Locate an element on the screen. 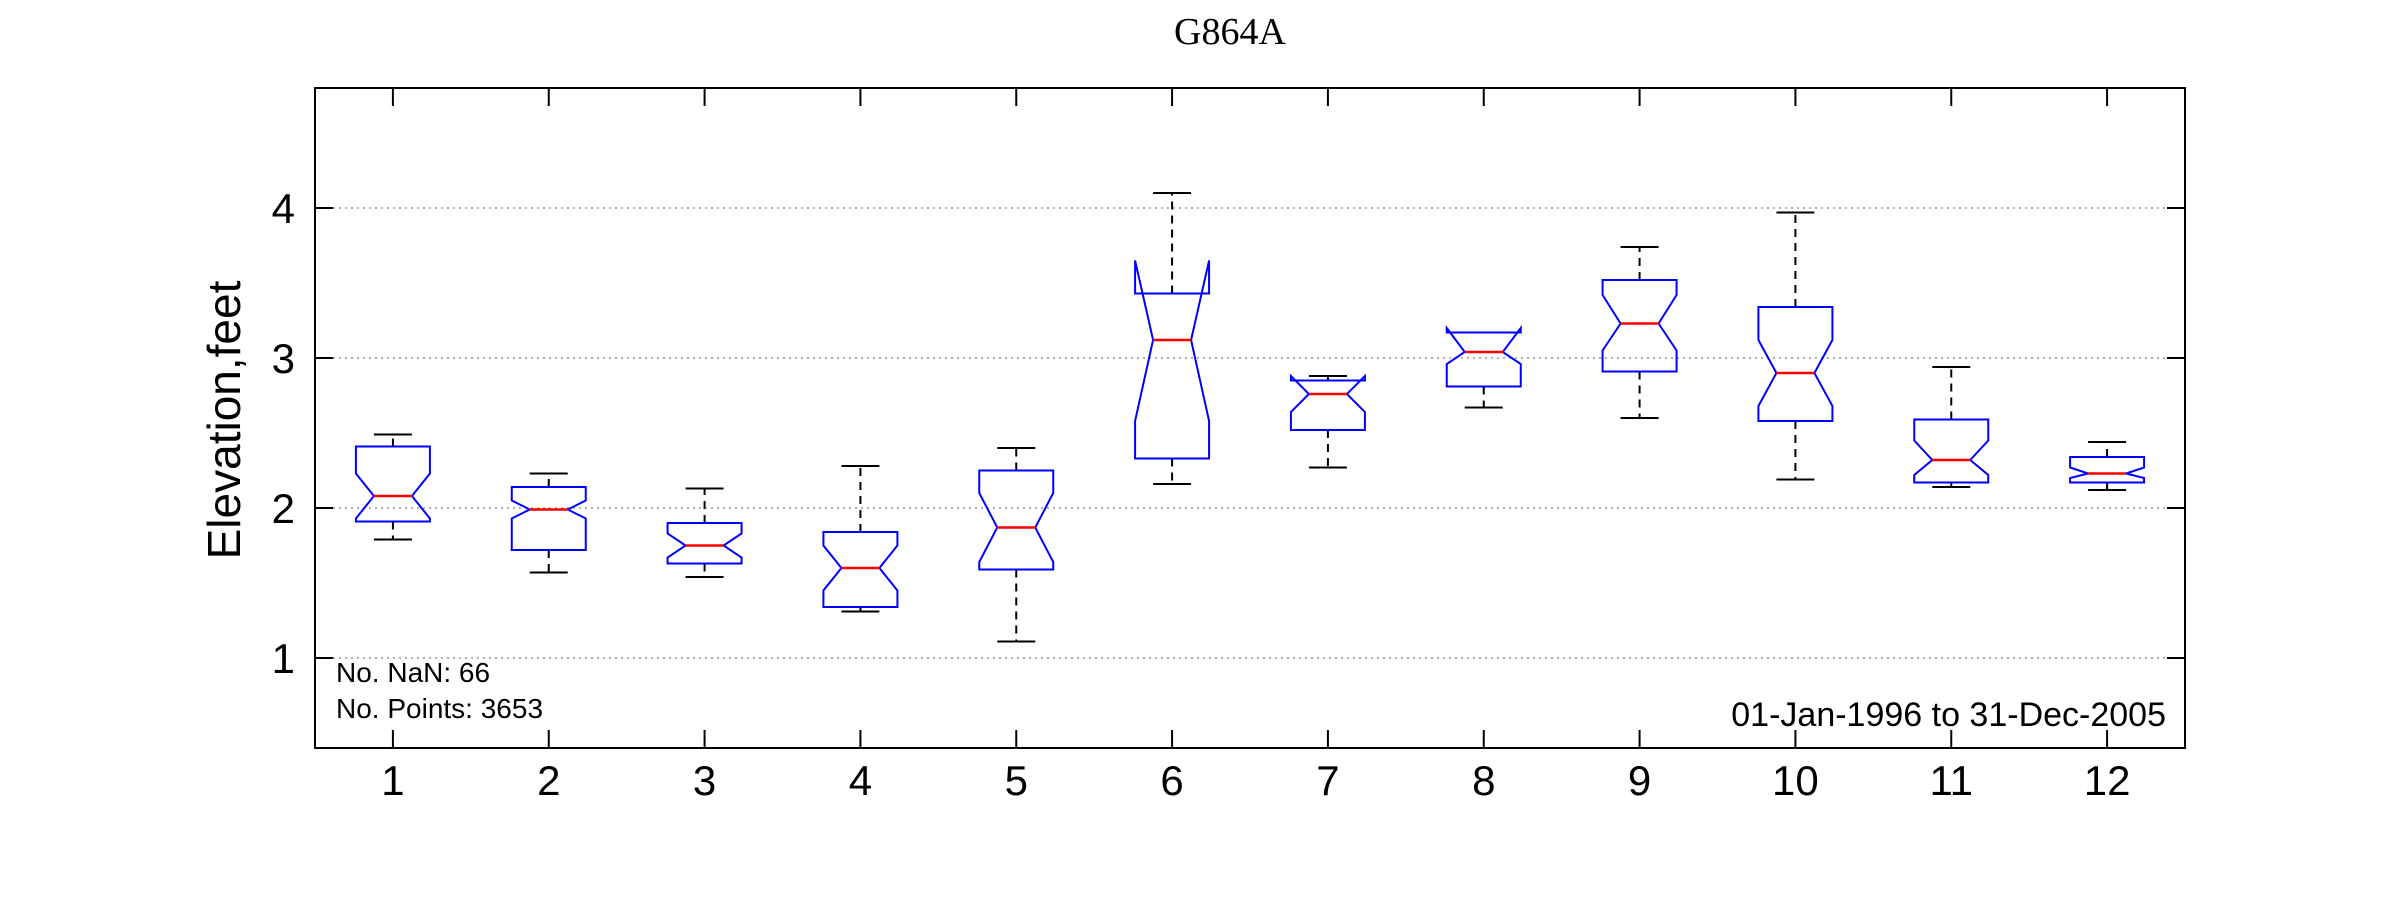 Image resolution: width=2400 pixels, height=900 pixels. y-tick-label: 2 is located at coordinates (283, 508).